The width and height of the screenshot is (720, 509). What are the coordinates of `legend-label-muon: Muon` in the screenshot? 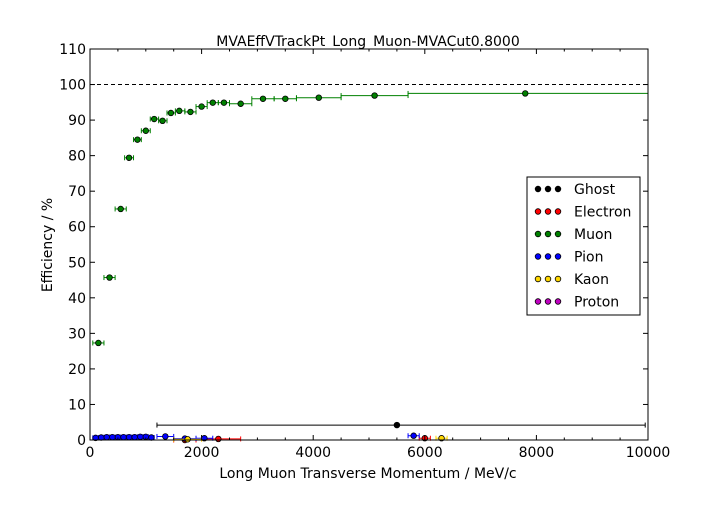 It's located at (593, 235).